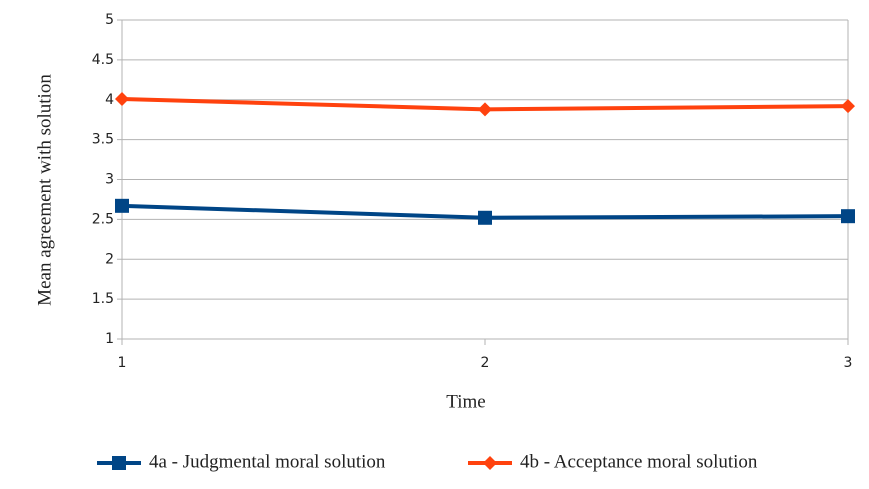  Describe the element at coordinates (485, 363) in the screenshot. I see `x-tick-label: 2` at that location.